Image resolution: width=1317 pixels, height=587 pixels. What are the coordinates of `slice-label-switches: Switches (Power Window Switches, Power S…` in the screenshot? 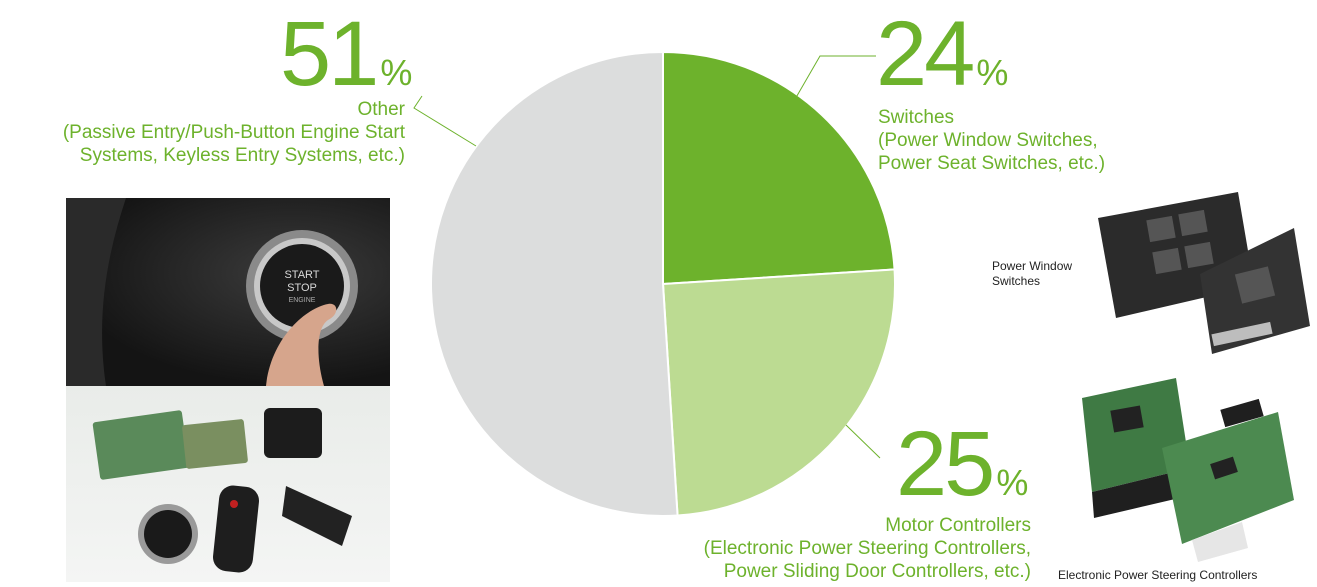 It's located at (991, 140).